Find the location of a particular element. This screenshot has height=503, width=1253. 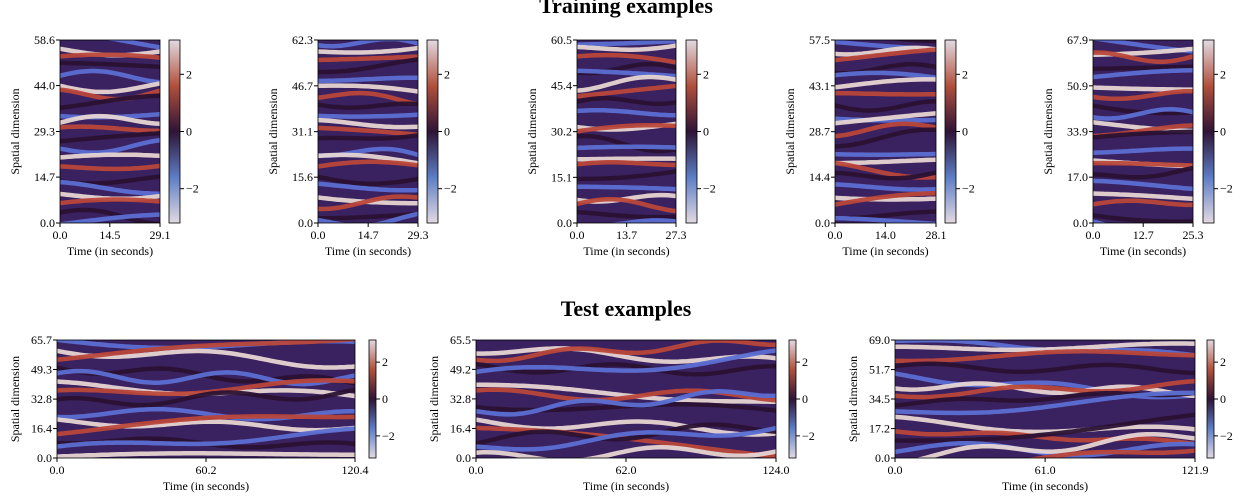

x-tick-label: 14.0 is located at coordinates (885, 235).